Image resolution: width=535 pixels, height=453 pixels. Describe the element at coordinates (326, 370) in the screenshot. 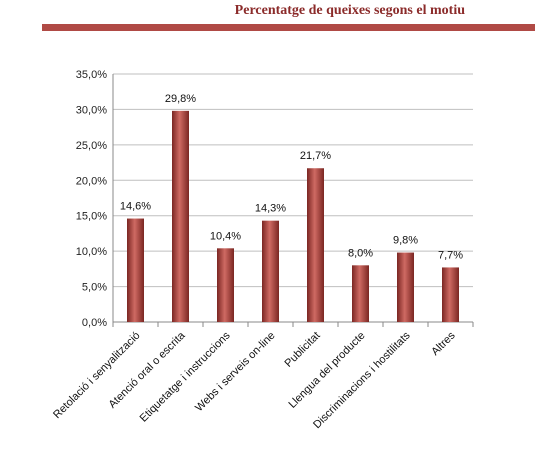

I see `category-label: Llengua del producte` at that location.